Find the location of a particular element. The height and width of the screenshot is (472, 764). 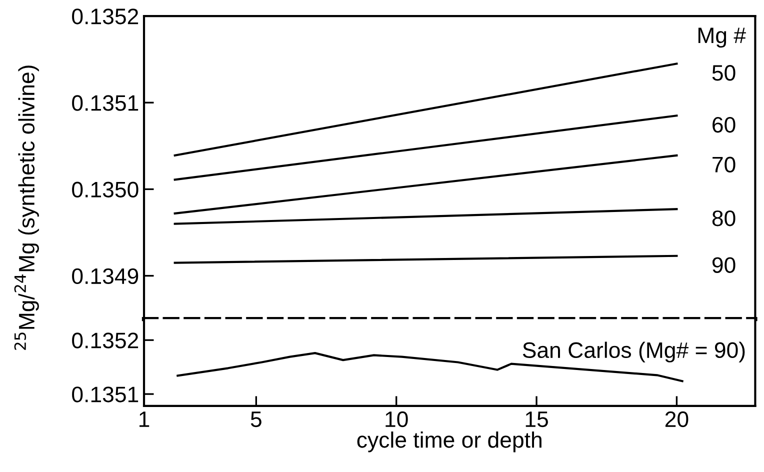

legend-title: Mg # is located at coordinates (722, 38).